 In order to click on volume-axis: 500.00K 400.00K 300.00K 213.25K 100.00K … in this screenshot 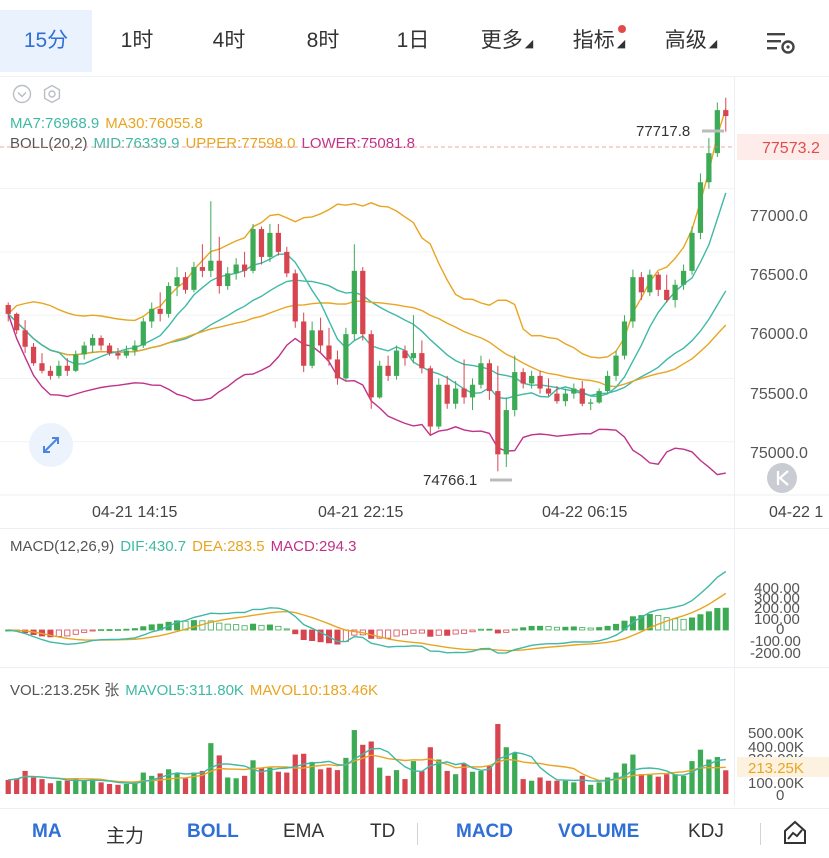, I will do `click(783, 764)`.